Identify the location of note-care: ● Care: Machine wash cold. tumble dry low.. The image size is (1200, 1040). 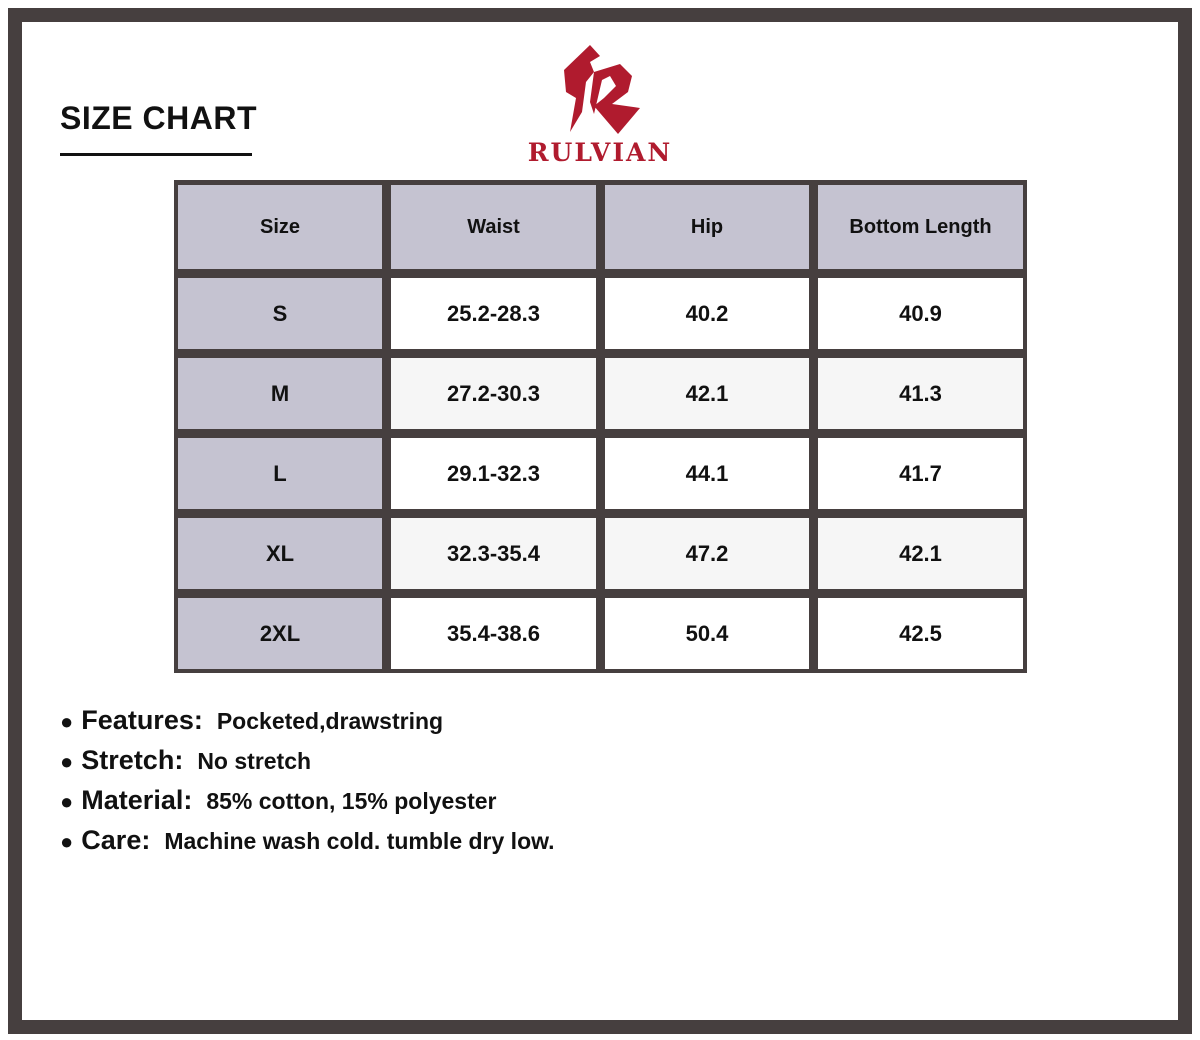
(307, 845).